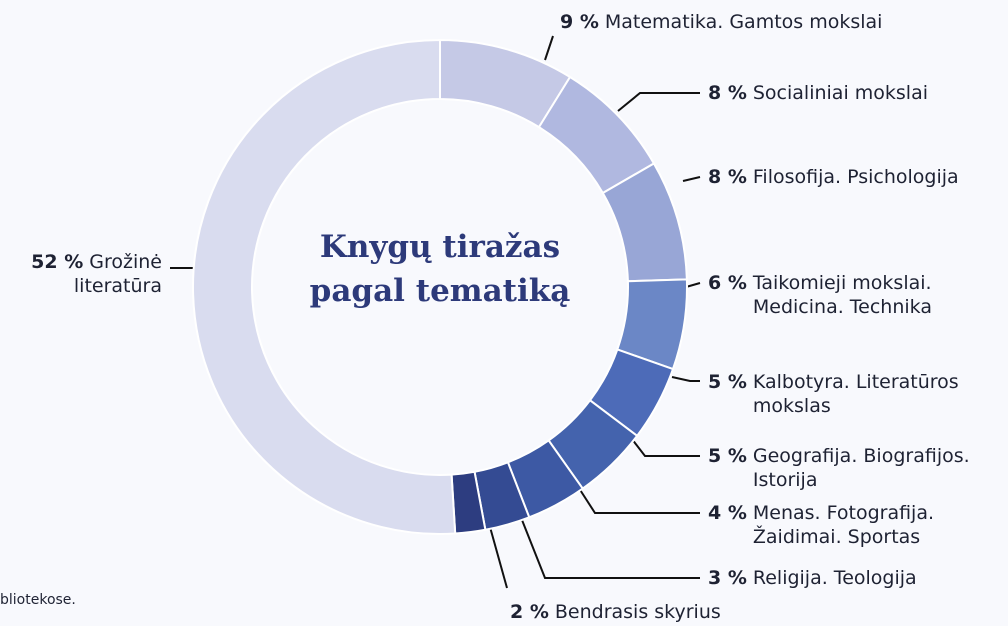 This screenshot has width=1008, height=626. What do you see at coordinates (579, 22) in the screenshot?
I see `value-label: 9 %` at bounding box center [579, 22].